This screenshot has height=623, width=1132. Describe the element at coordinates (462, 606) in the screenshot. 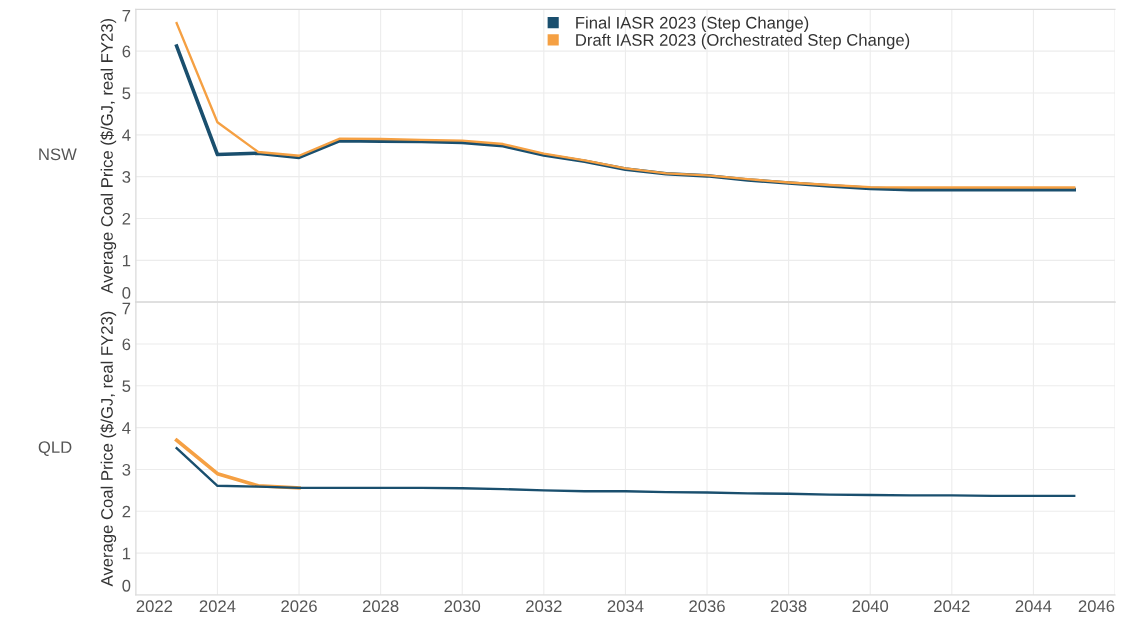

I see `x-tick-label: 2030` at that location.